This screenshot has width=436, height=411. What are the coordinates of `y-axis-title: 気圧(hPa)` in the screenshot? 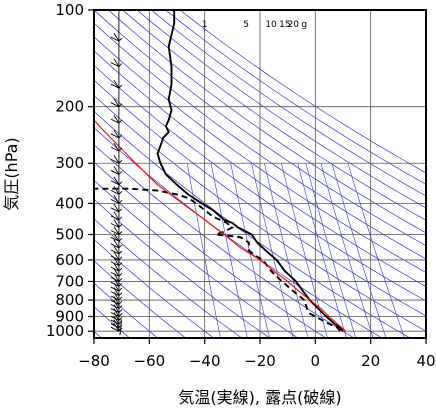 It's located at (11, 173).